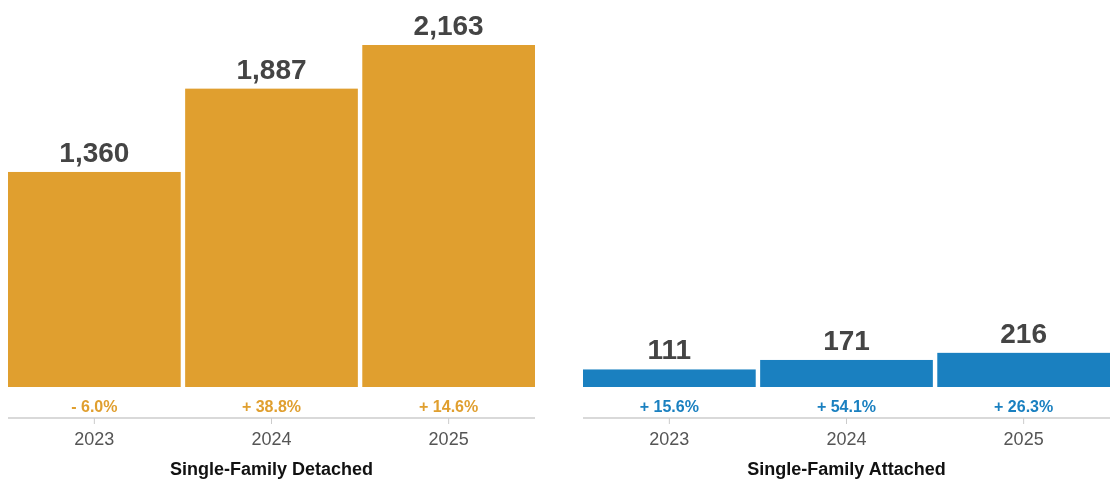 Image resolution: width=1114 pixels, height=483 pixels. I want to click on annotation: + 26.3%, so click(1024, 406).